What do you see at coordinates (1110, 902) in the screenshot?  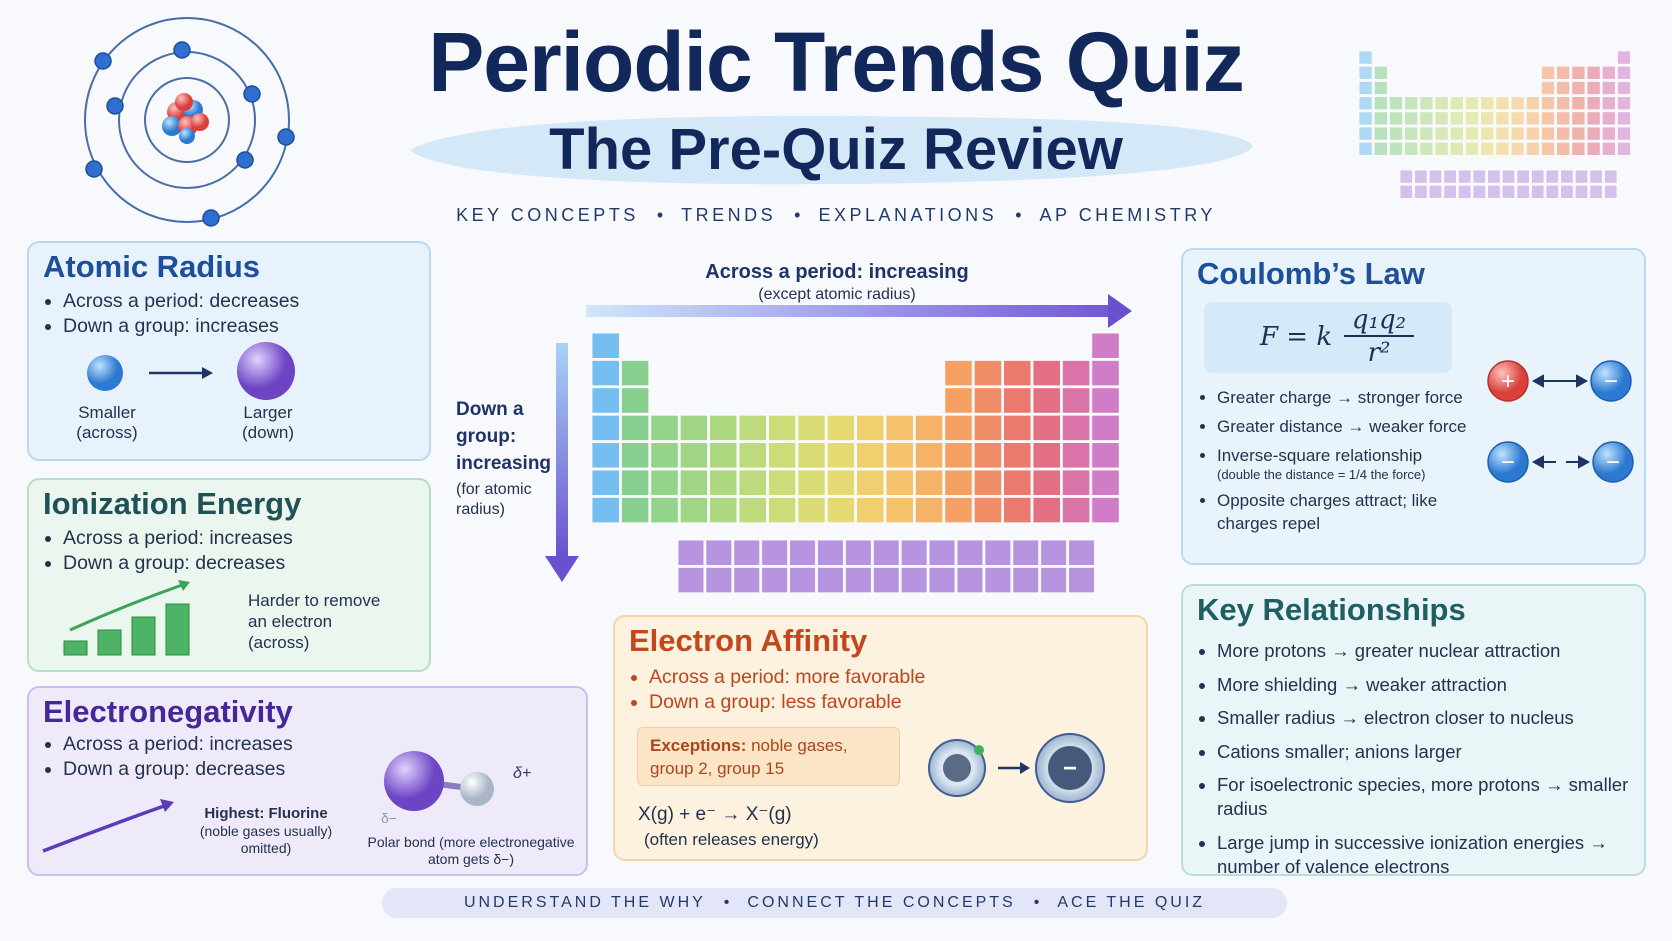 I see `footer-item: ACE THE QUIZ` at bounding box center [1110, 902].